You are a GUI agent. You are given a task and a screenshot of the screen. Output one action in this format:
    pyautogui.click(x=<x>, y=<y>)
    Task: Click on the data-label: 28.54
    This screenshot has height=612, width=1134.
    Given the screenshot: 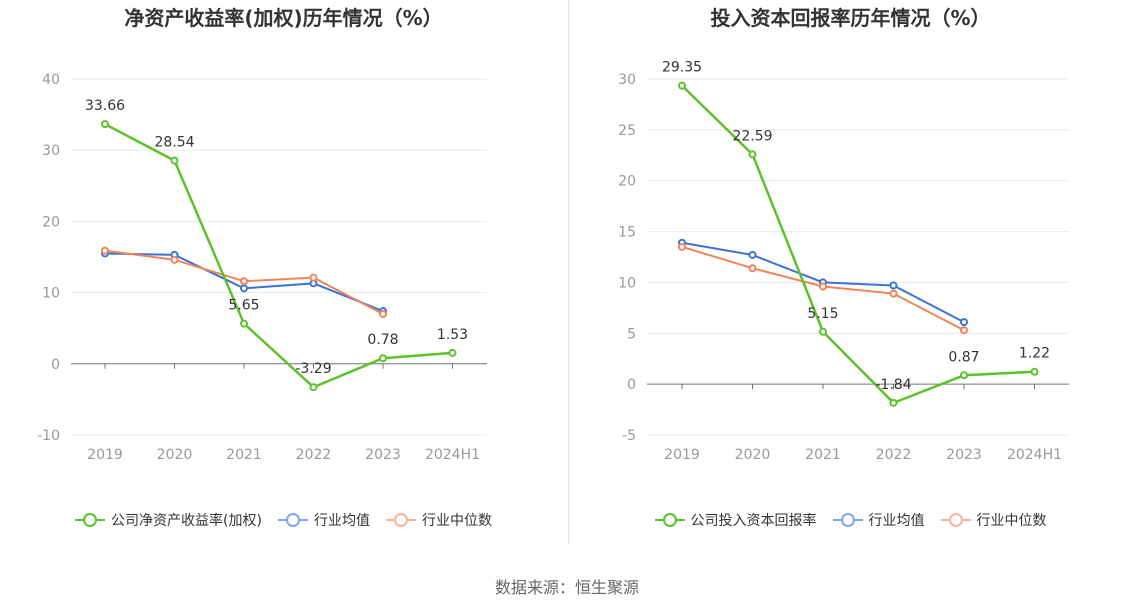 What is the action you would take?
    pyautogui.click(x=174, y=143)
    